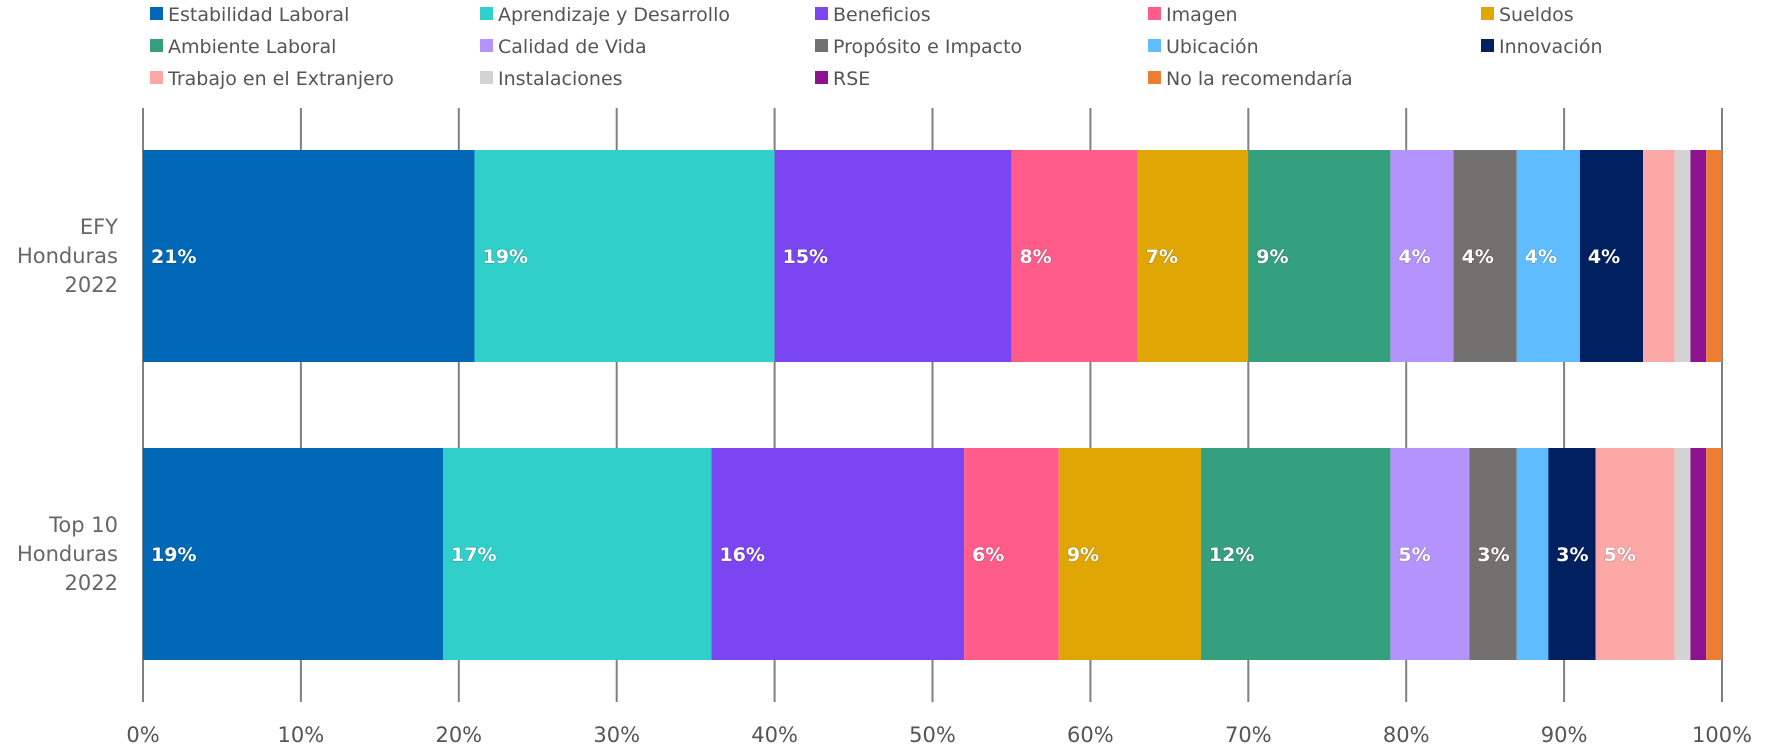 Image resolution: width=1769 pixels, height=747 pixels. I want to click on x-tick-label: 50%, so click(932, 735).